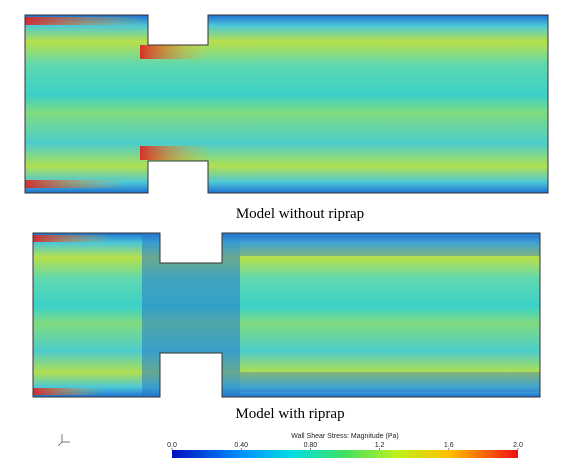  What do you see at coordinates (345, 436) in the screenshot?
I see `colorbar-title: Wall Shear Stress: Magnitude (Pa)` at bounding box center [345, 436].